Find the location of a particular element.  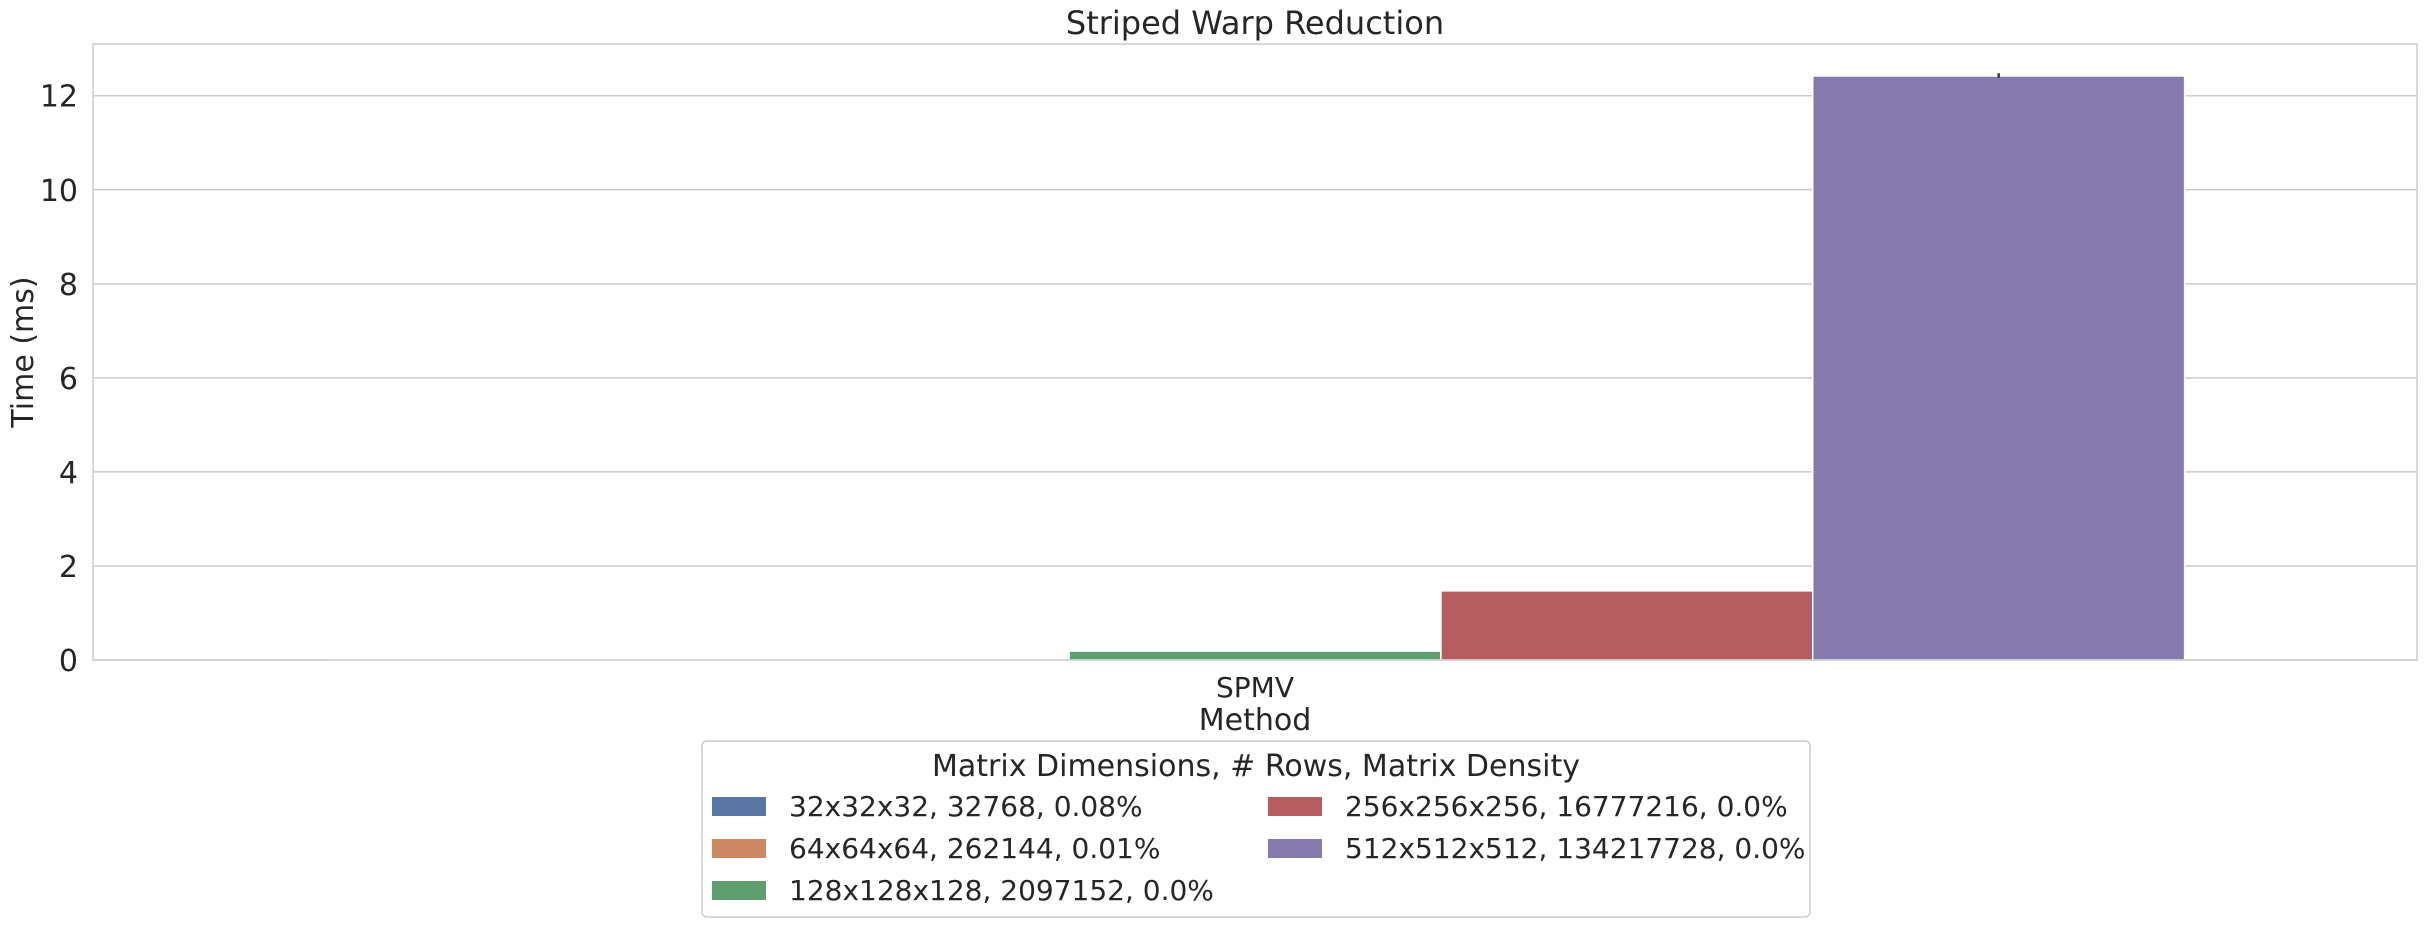

legend-label: 32x32x32, 32768, 0.08% is located at coordinates (966, 806).